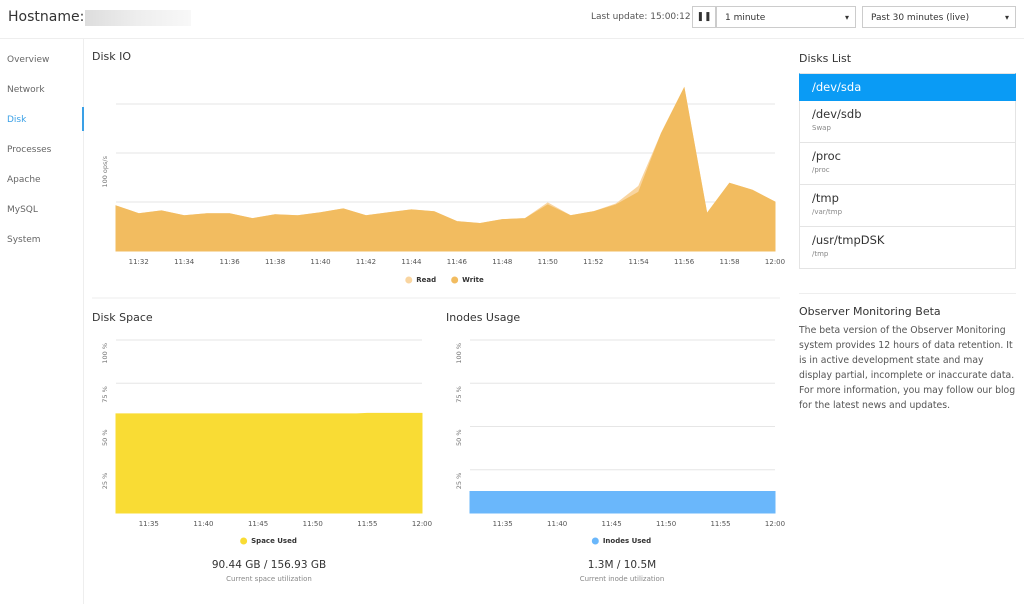 The height and width of the screenshot is (604, 1024). I want to click on legend-label: Inodes Used, so click(627, 541).